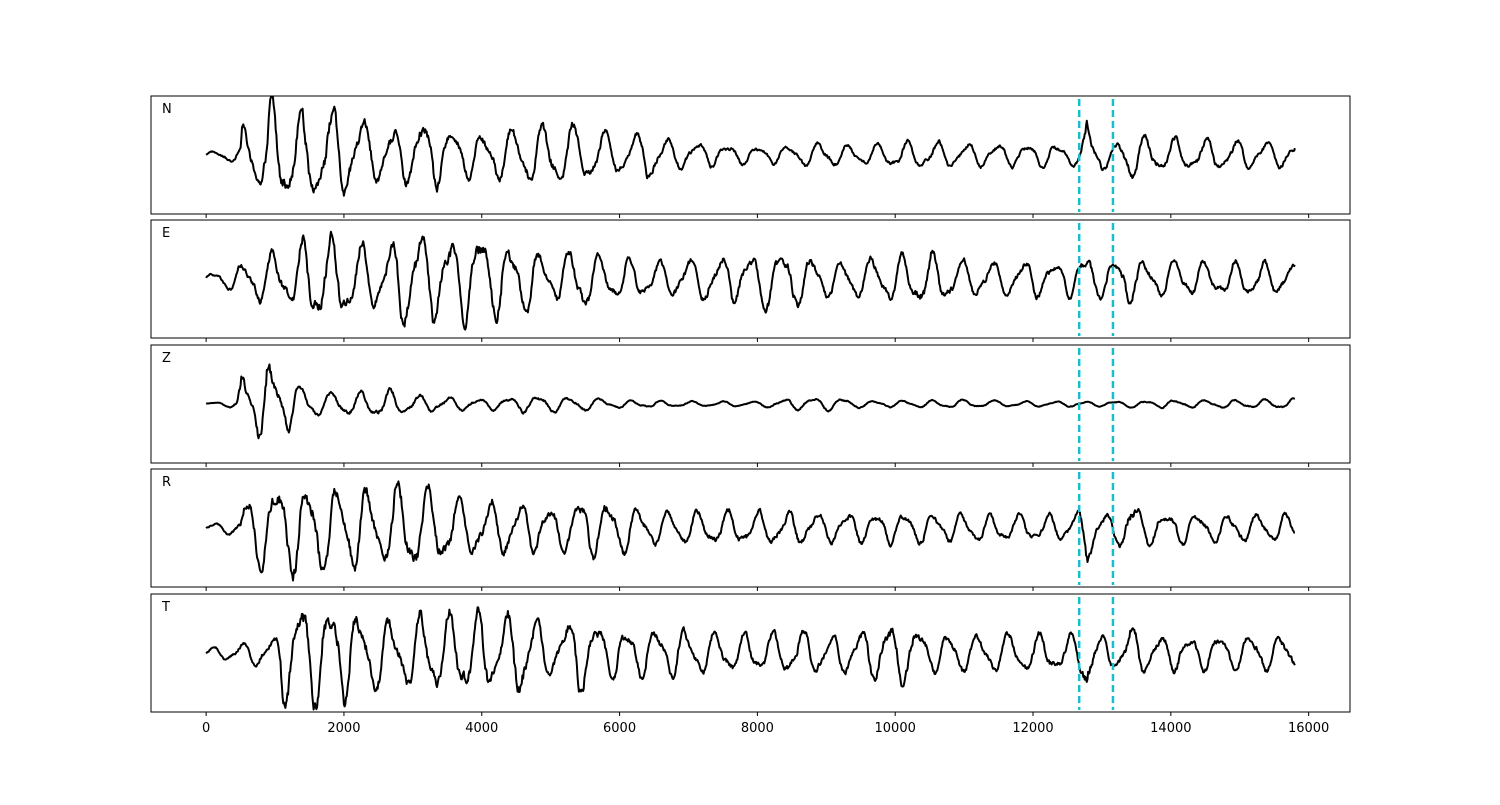  I want to click on panel-e: E, so click(750, 280).